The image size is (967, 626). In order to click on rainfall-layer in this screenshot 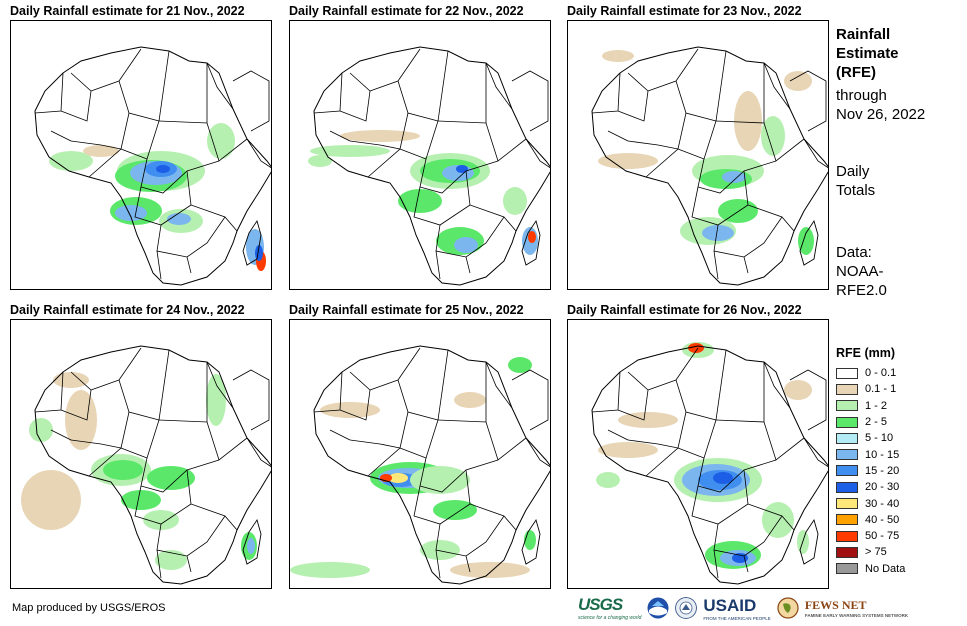, I will do `click(413, 467)`.